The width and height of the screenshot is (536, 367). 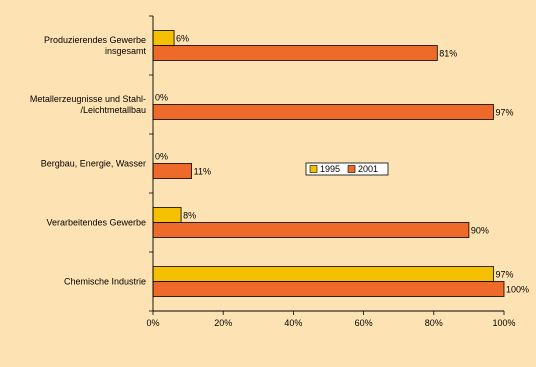 What do you see at coordinates (323, 112) in the screenshot?
I see `bar-2001-metallerzeugnisse-und-stahl-leichtmetallbau` at bounding box center [323, 112].